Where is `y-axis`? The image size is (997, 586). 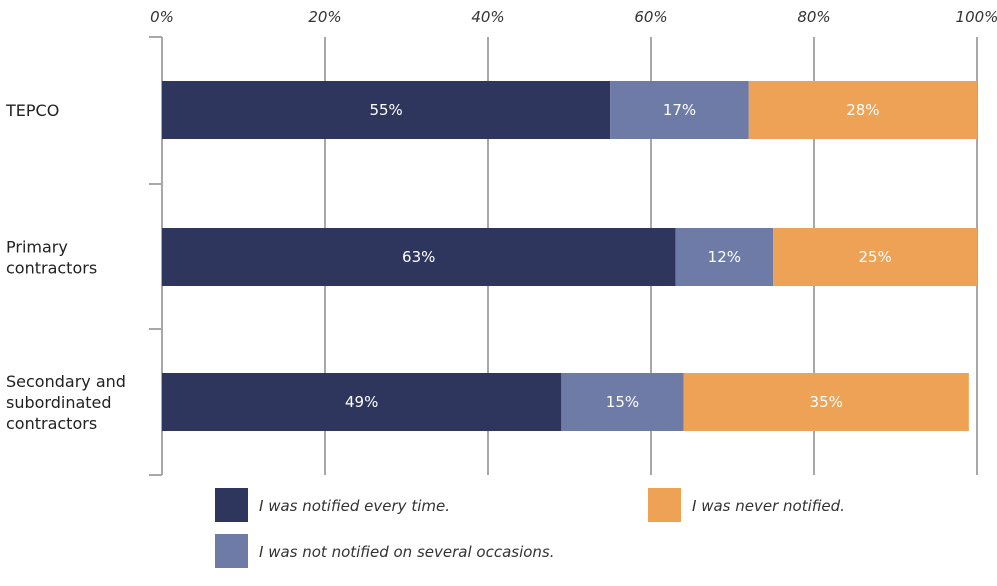
y-axis is located at coordinates (156, 256).